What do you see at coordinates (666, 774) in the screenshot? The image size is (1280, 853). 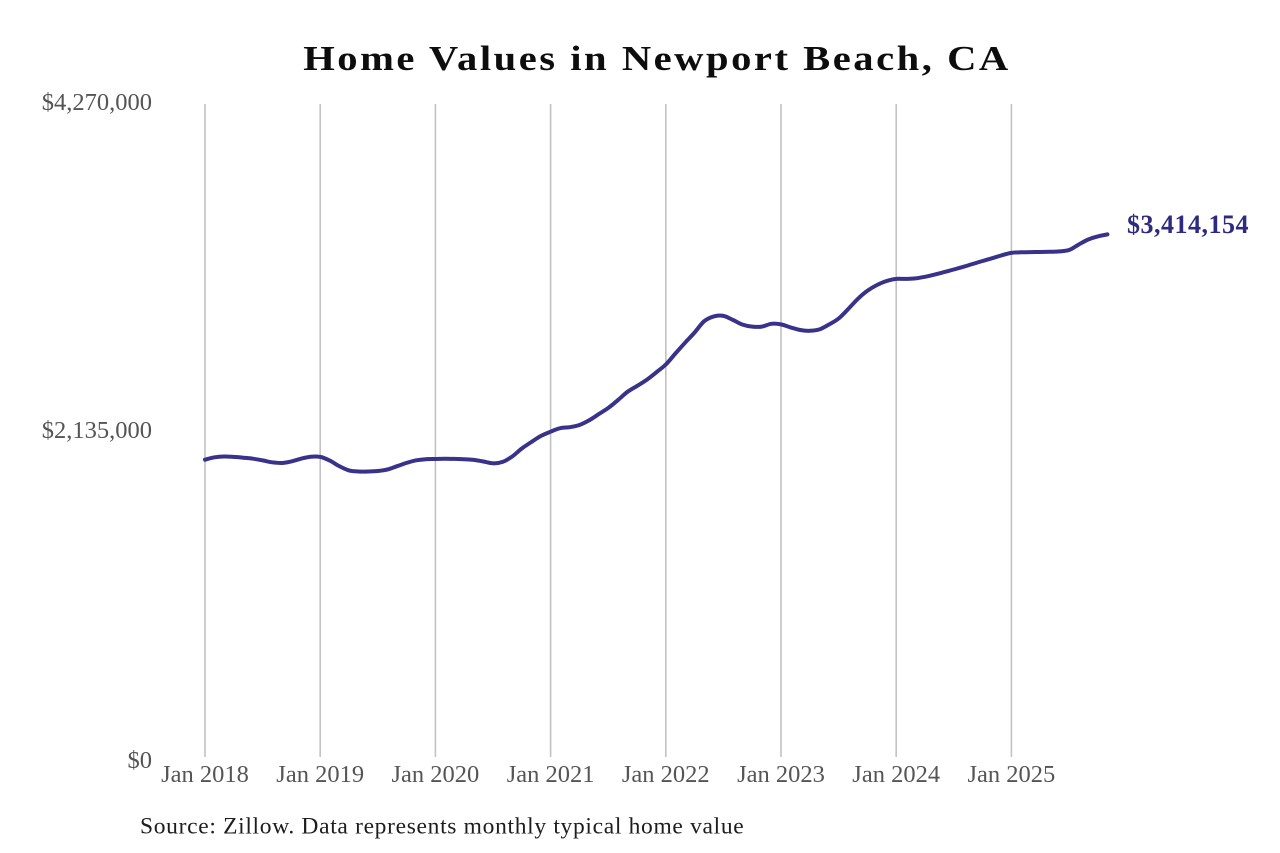 I see `svg-text: Jan 2022` at bounding box center [666, 774].